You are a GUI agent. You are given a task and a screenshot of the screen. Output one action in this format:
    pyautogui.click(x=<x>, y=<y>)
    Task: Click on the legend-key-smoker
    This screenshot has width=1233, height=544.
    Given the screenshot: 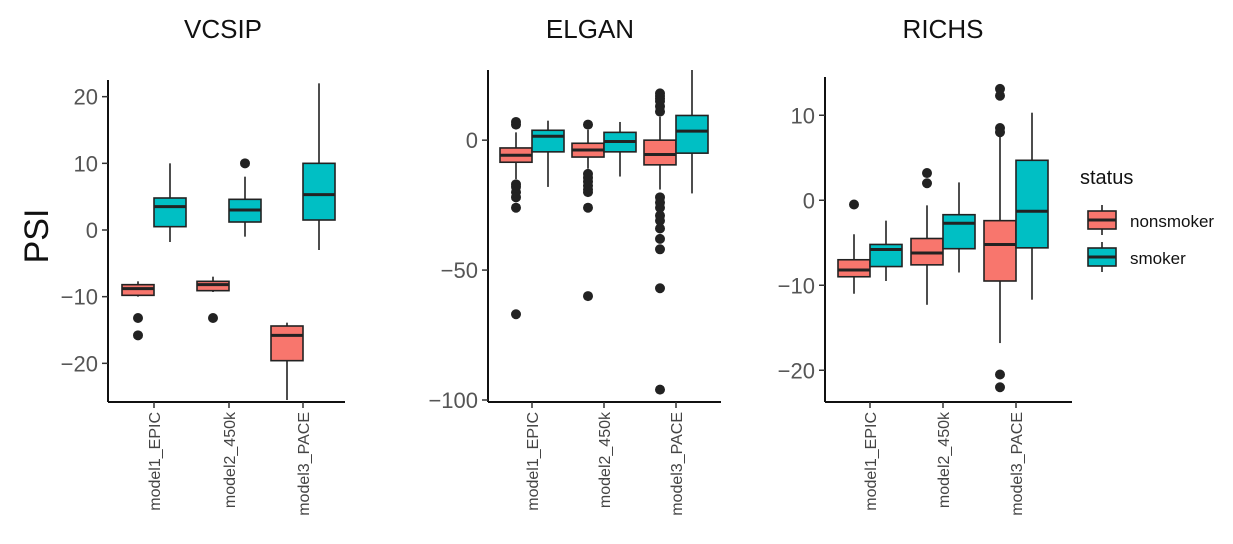 What is the action you would take?
    pyautogui.click(x=1102, y=257)
    